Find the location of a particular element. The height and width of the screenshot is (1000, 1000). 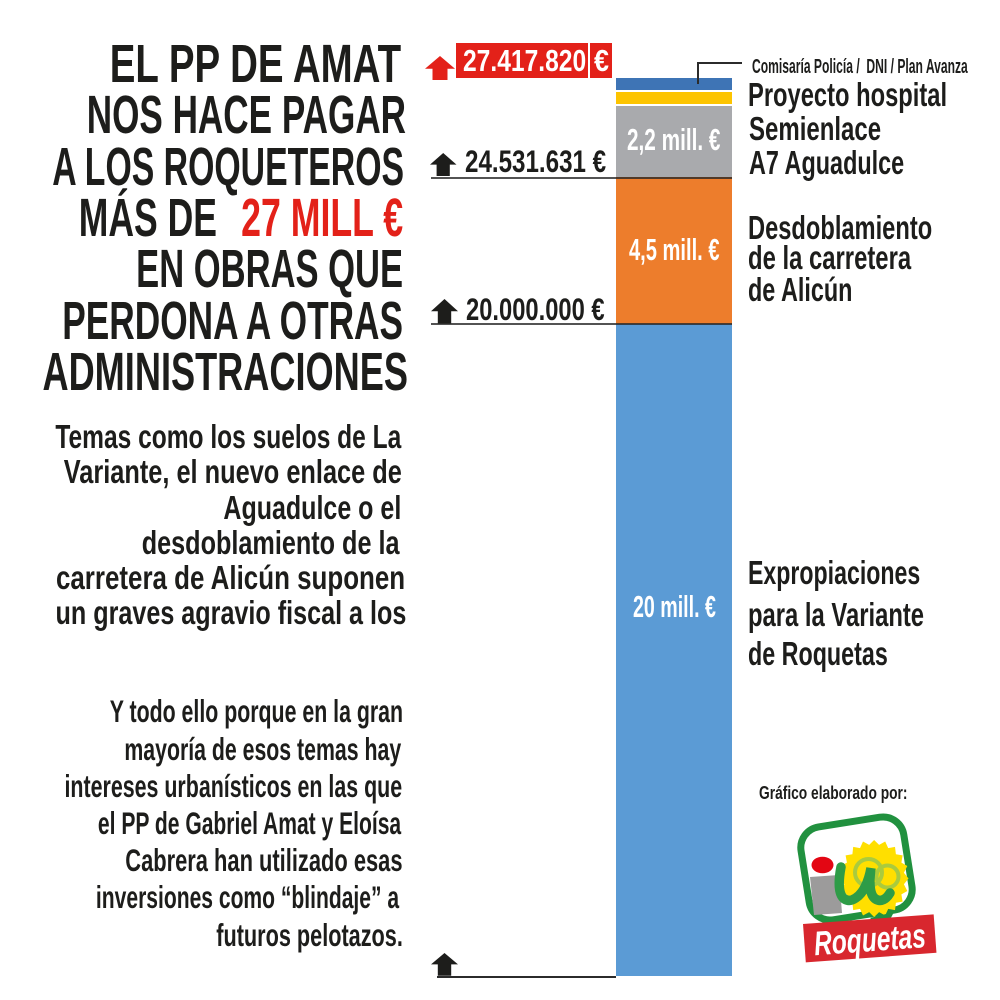

svg-text: Roquetas is located at coordinates (870, 940).